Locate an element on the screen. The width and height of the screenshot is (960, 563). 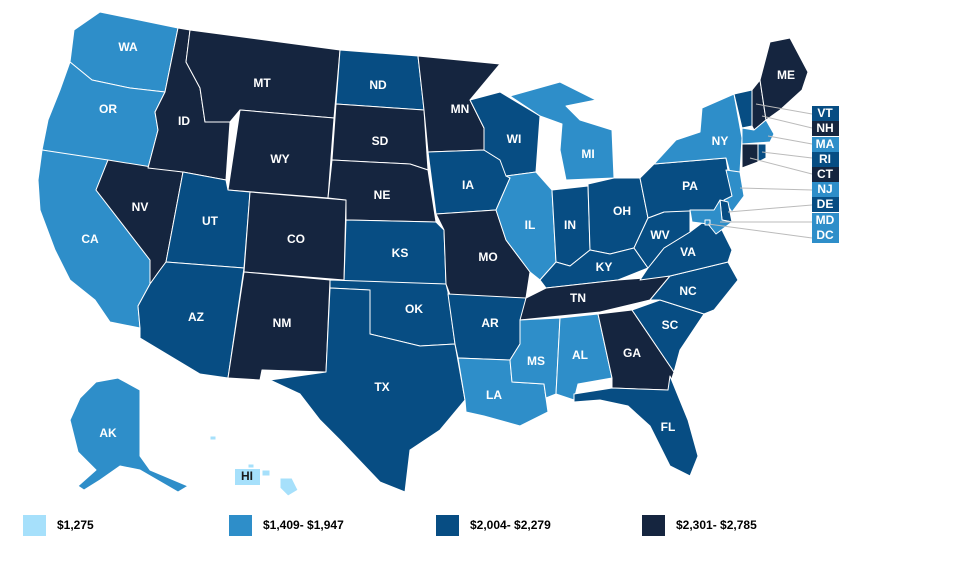
box-hi is located at coordinates (247, 477).